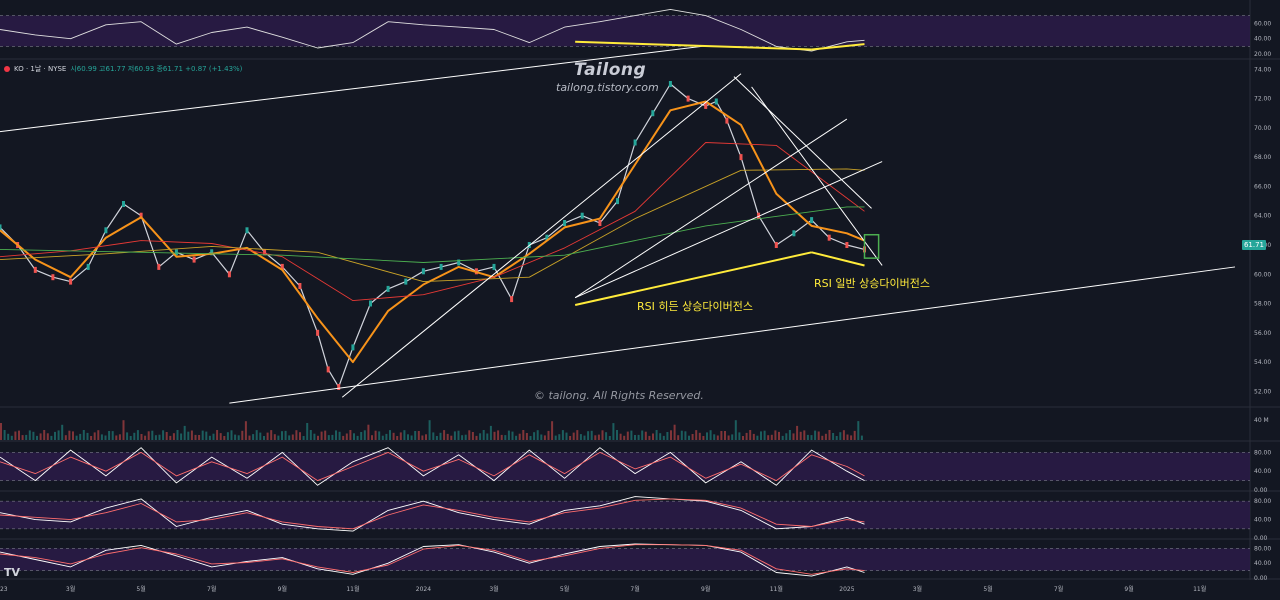 The width and height of the screenshot is (1280, 600). I want to click on watermark-copyright: © tailong. All Rights Reserved., so click(619, 395).